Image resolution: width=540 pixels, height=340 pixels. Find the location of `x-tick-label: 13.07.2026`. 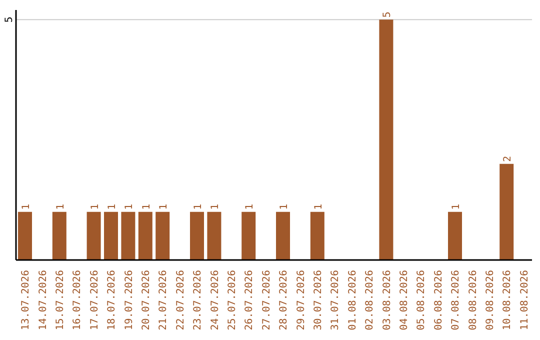

x-tick-label: 13.07.2026 is located at coordinates (26, 300).